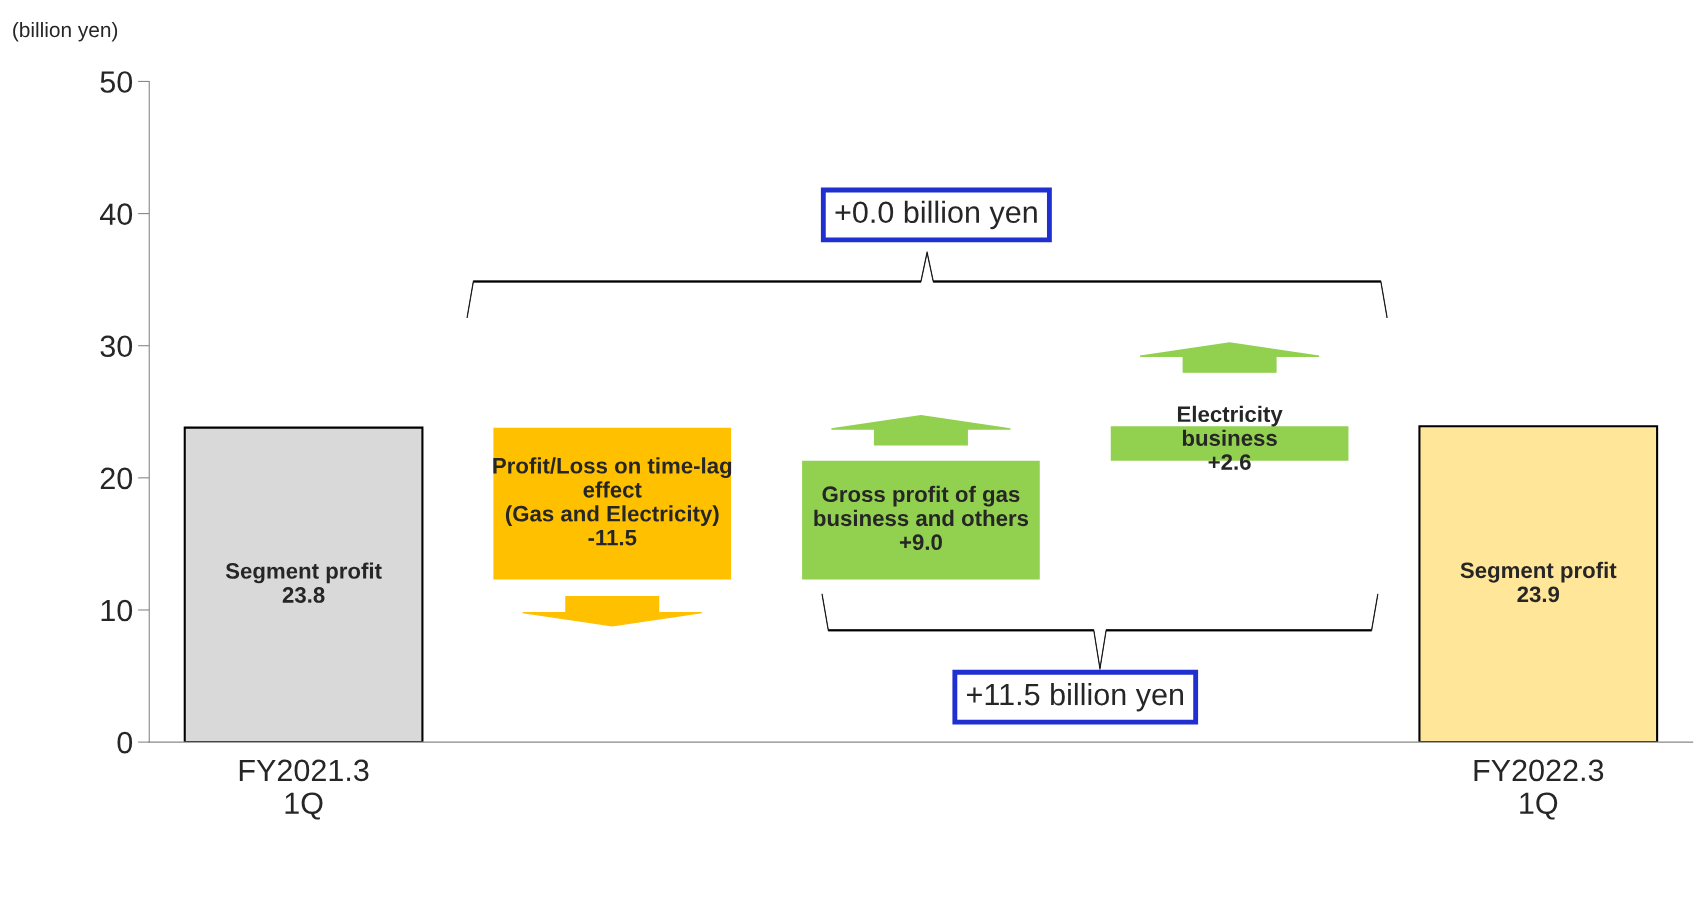 The height and width of the screenshot is (905, 1696). I want to click on y-tick-label: 20, so click(116, 478).